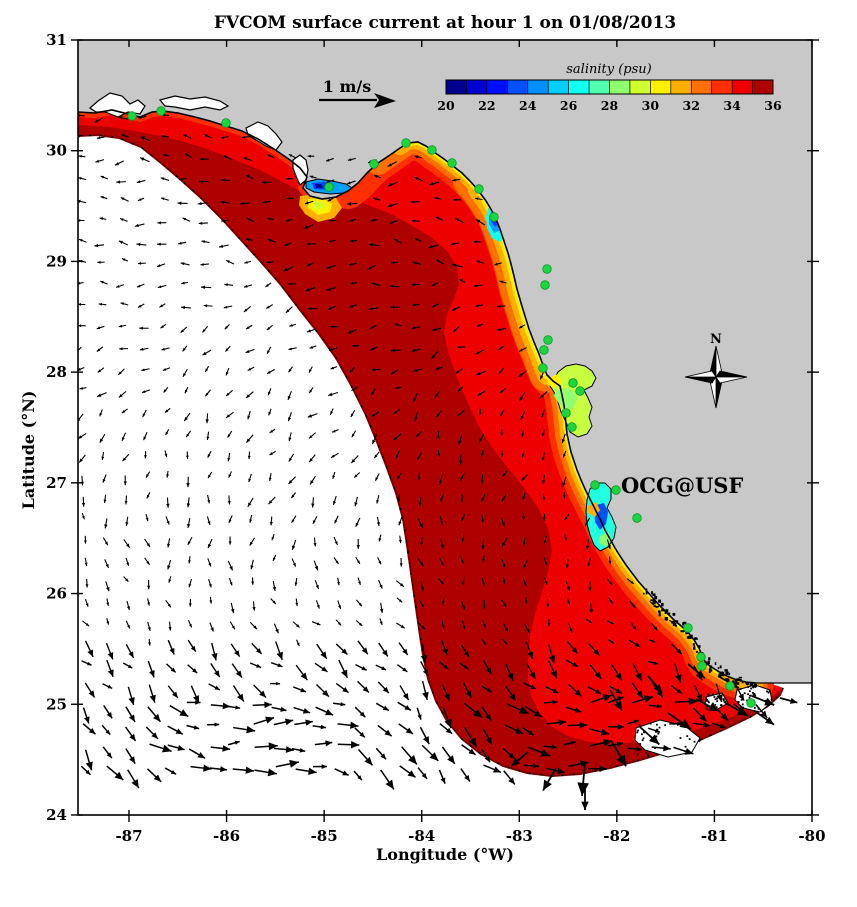  Describe the element at coordinates (610, 105) in the screenshot. I see `colorbar-tick-label: 28` at that location.